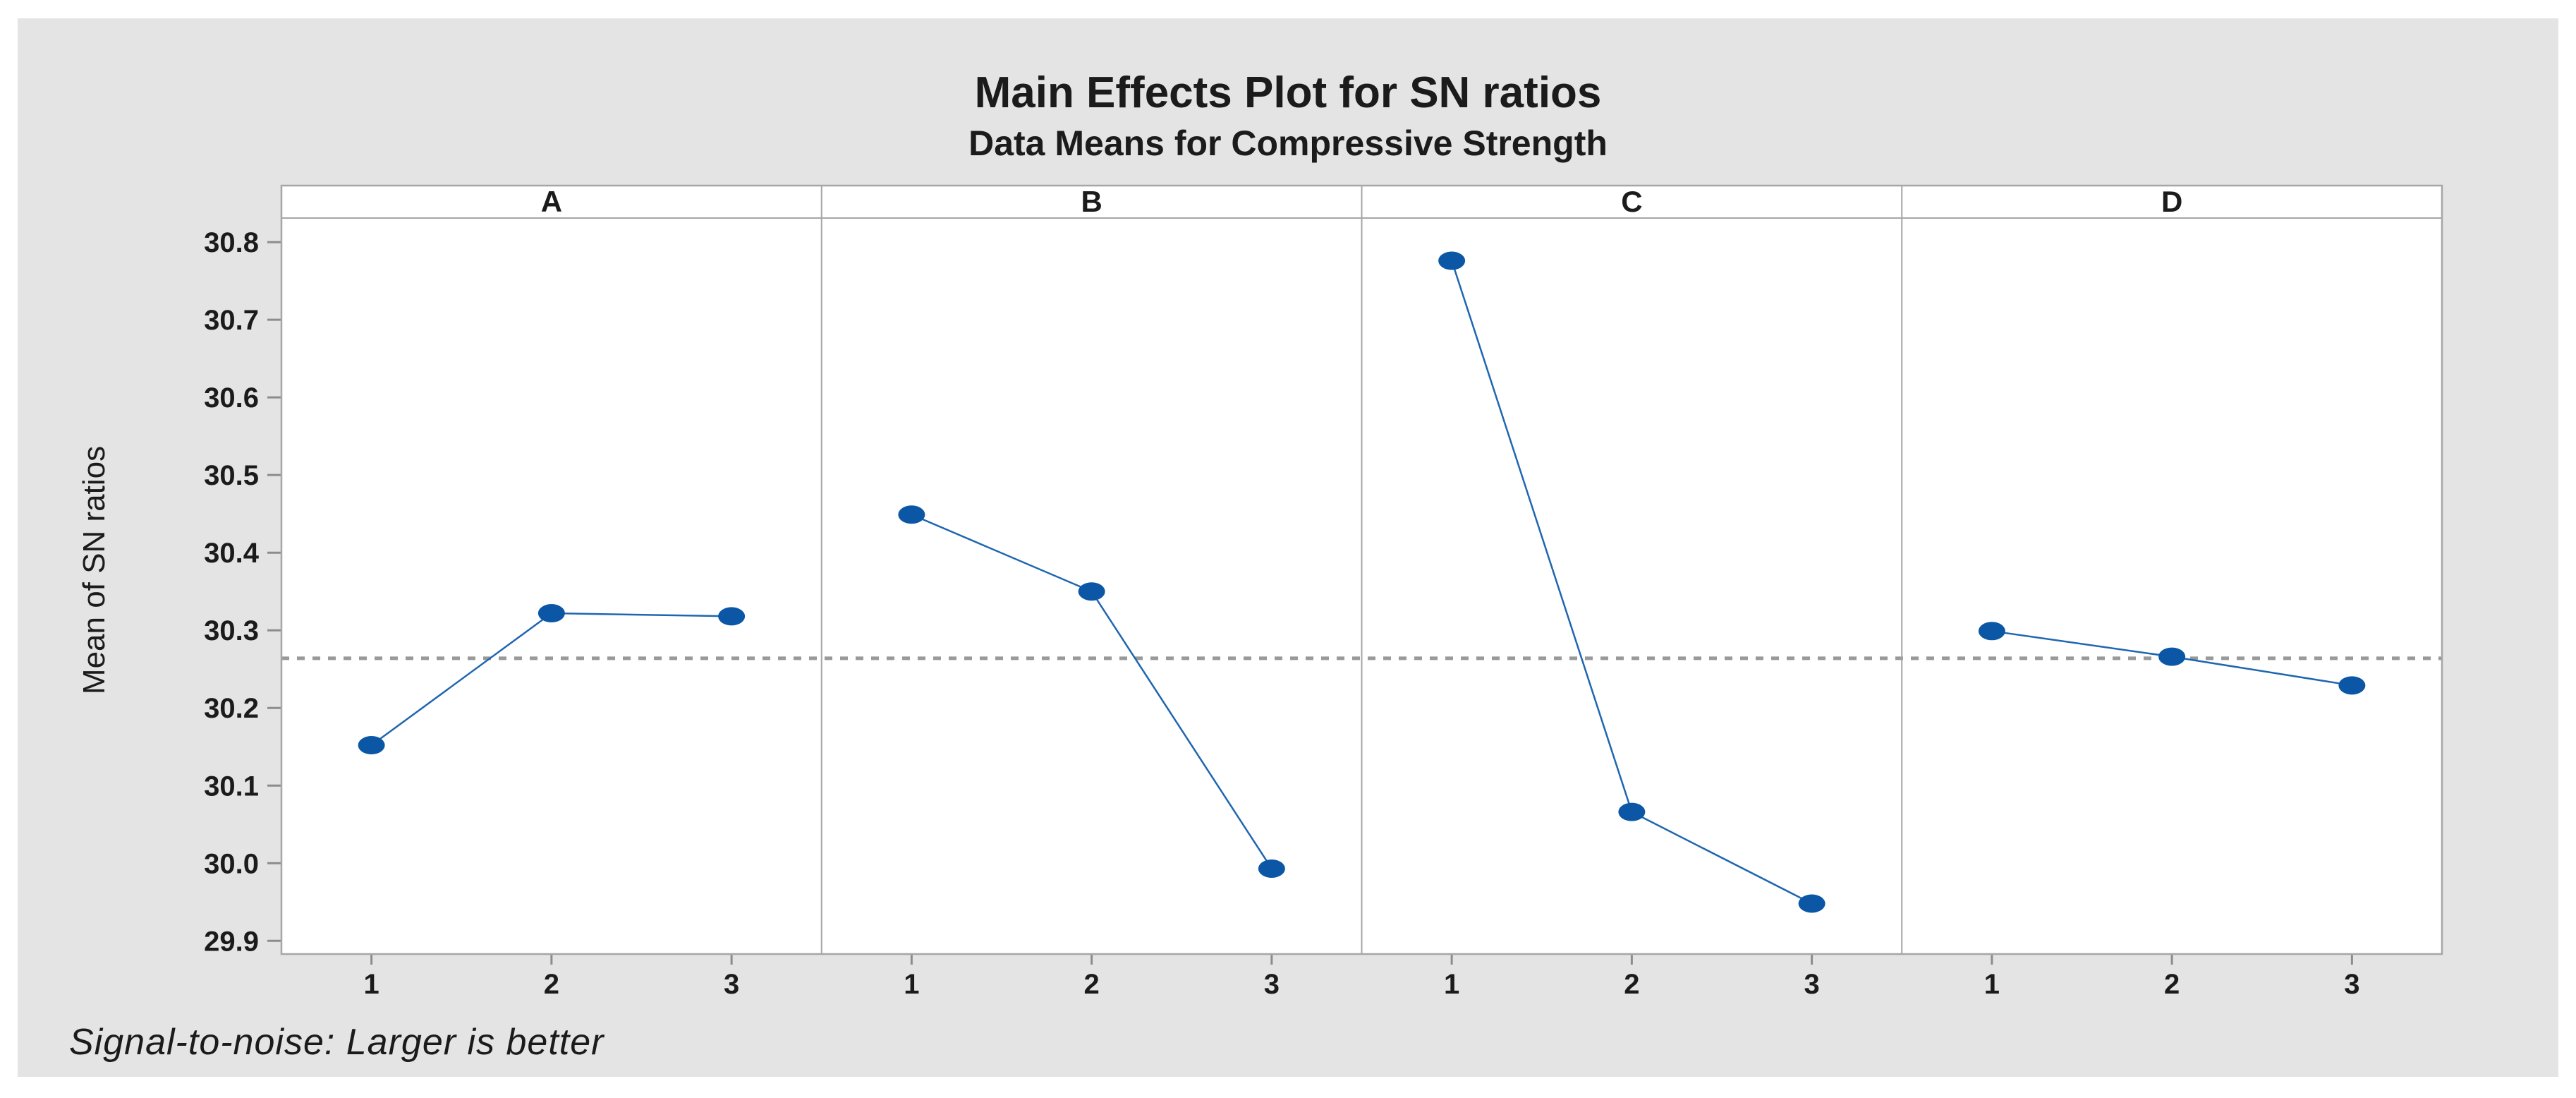 Image resolution: width=2576 pixels, height=1098 pixels. I want to click on chart-subtitle: Data Means for Compressive Strength, so click(1288, 143).